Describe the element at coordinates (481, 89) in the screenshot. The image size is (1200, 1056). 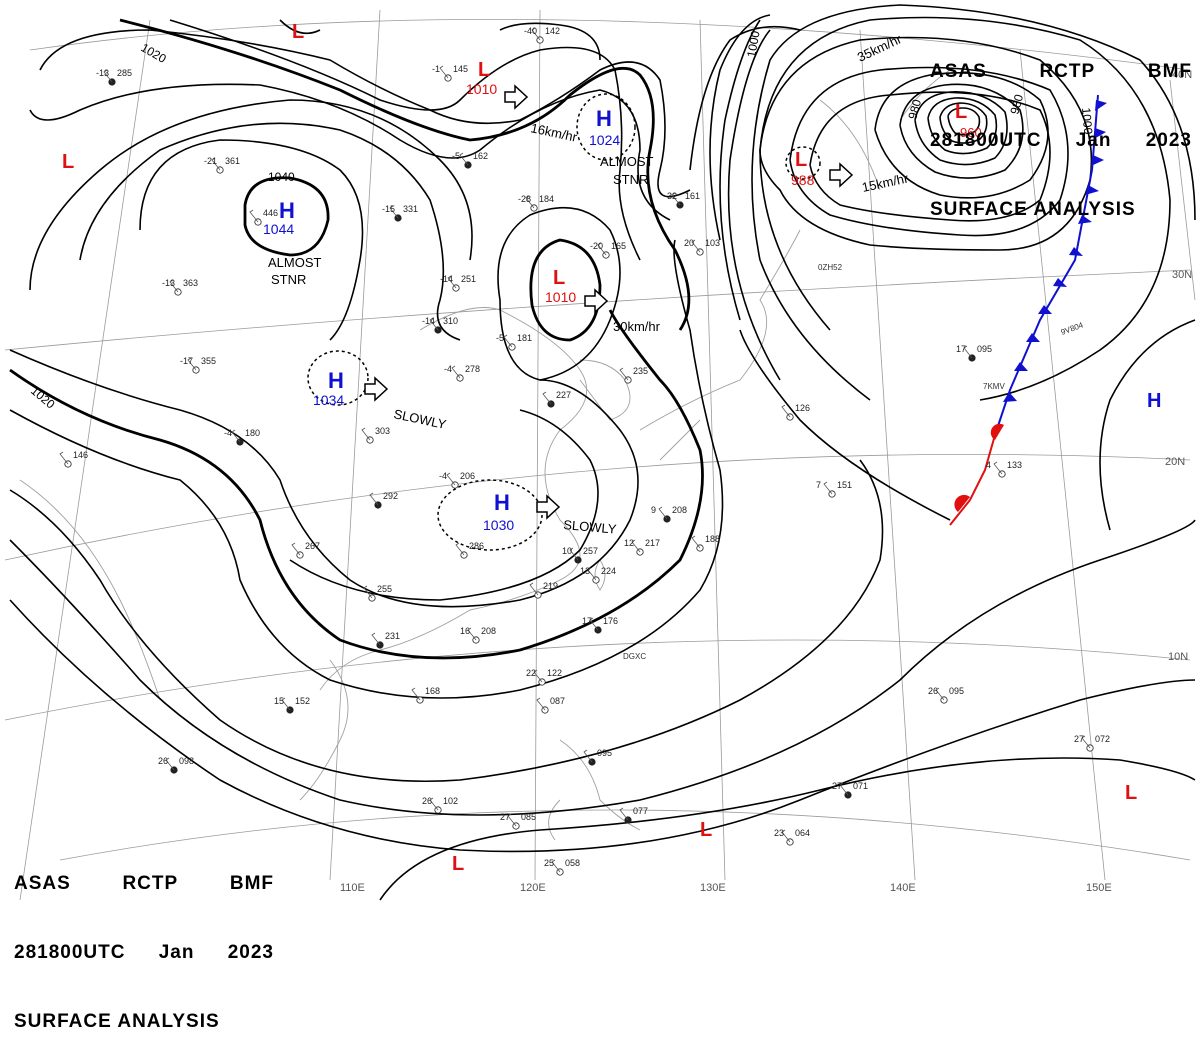
I see `low-pressure-value: 1010` at that location.